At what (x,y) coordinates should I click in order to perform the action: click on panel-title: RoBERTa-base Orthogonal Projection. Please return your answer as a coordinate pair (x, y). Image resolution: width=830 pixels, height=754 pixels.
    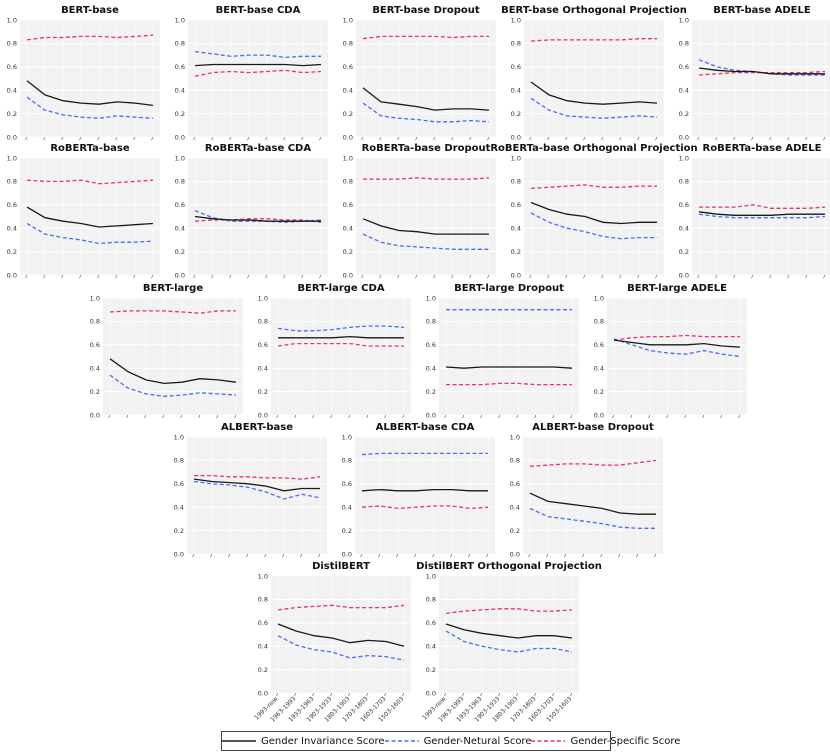
    Looking at the image, I should click on (593, 148).